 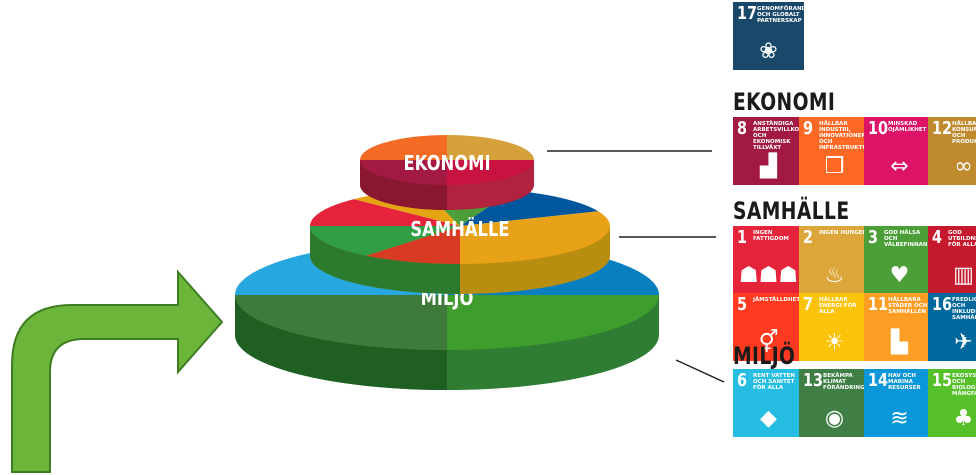 What do you see at coordinates (952, 260) in the screenshot?
I see `sdg-tile-4: 4 GOD UTBILDNING FÖR ALLA ▥` at bounding box center [952, 260].